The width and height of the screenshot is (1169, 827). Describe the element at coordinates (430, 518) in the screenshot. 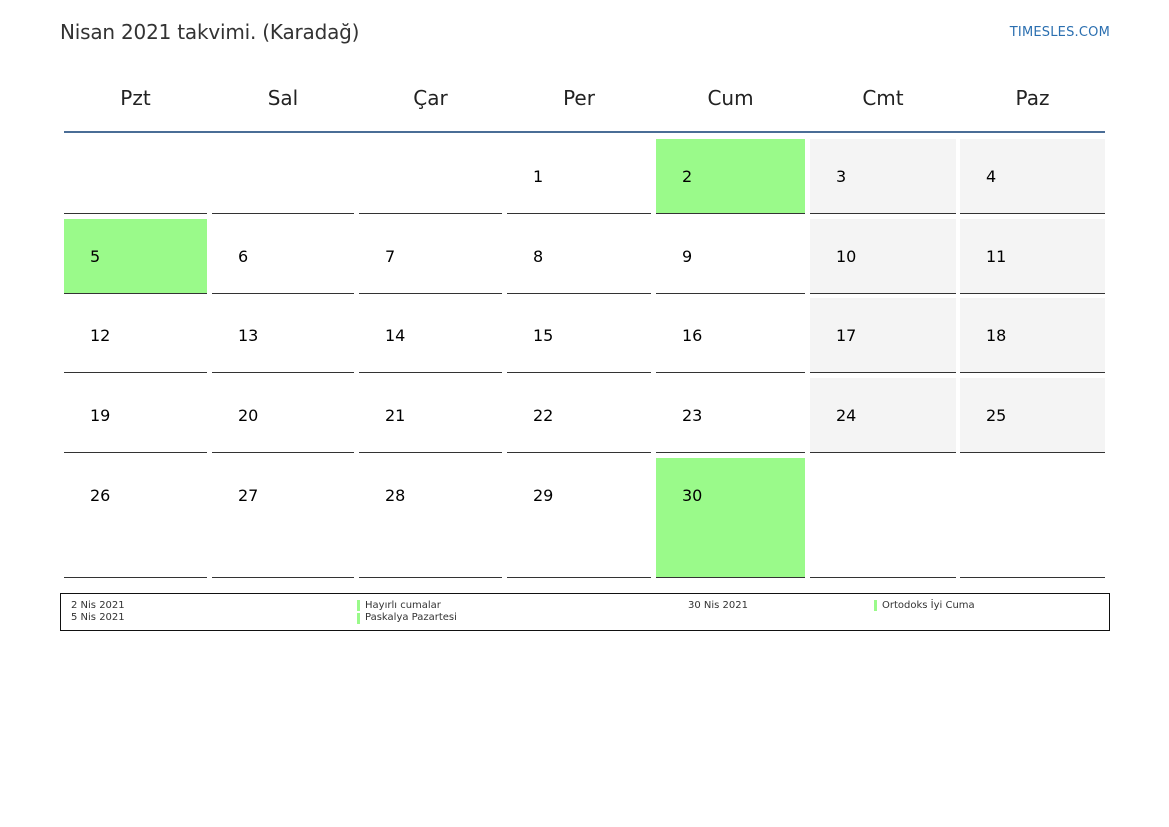

I see `calendar-day-cell: 28` at that location.